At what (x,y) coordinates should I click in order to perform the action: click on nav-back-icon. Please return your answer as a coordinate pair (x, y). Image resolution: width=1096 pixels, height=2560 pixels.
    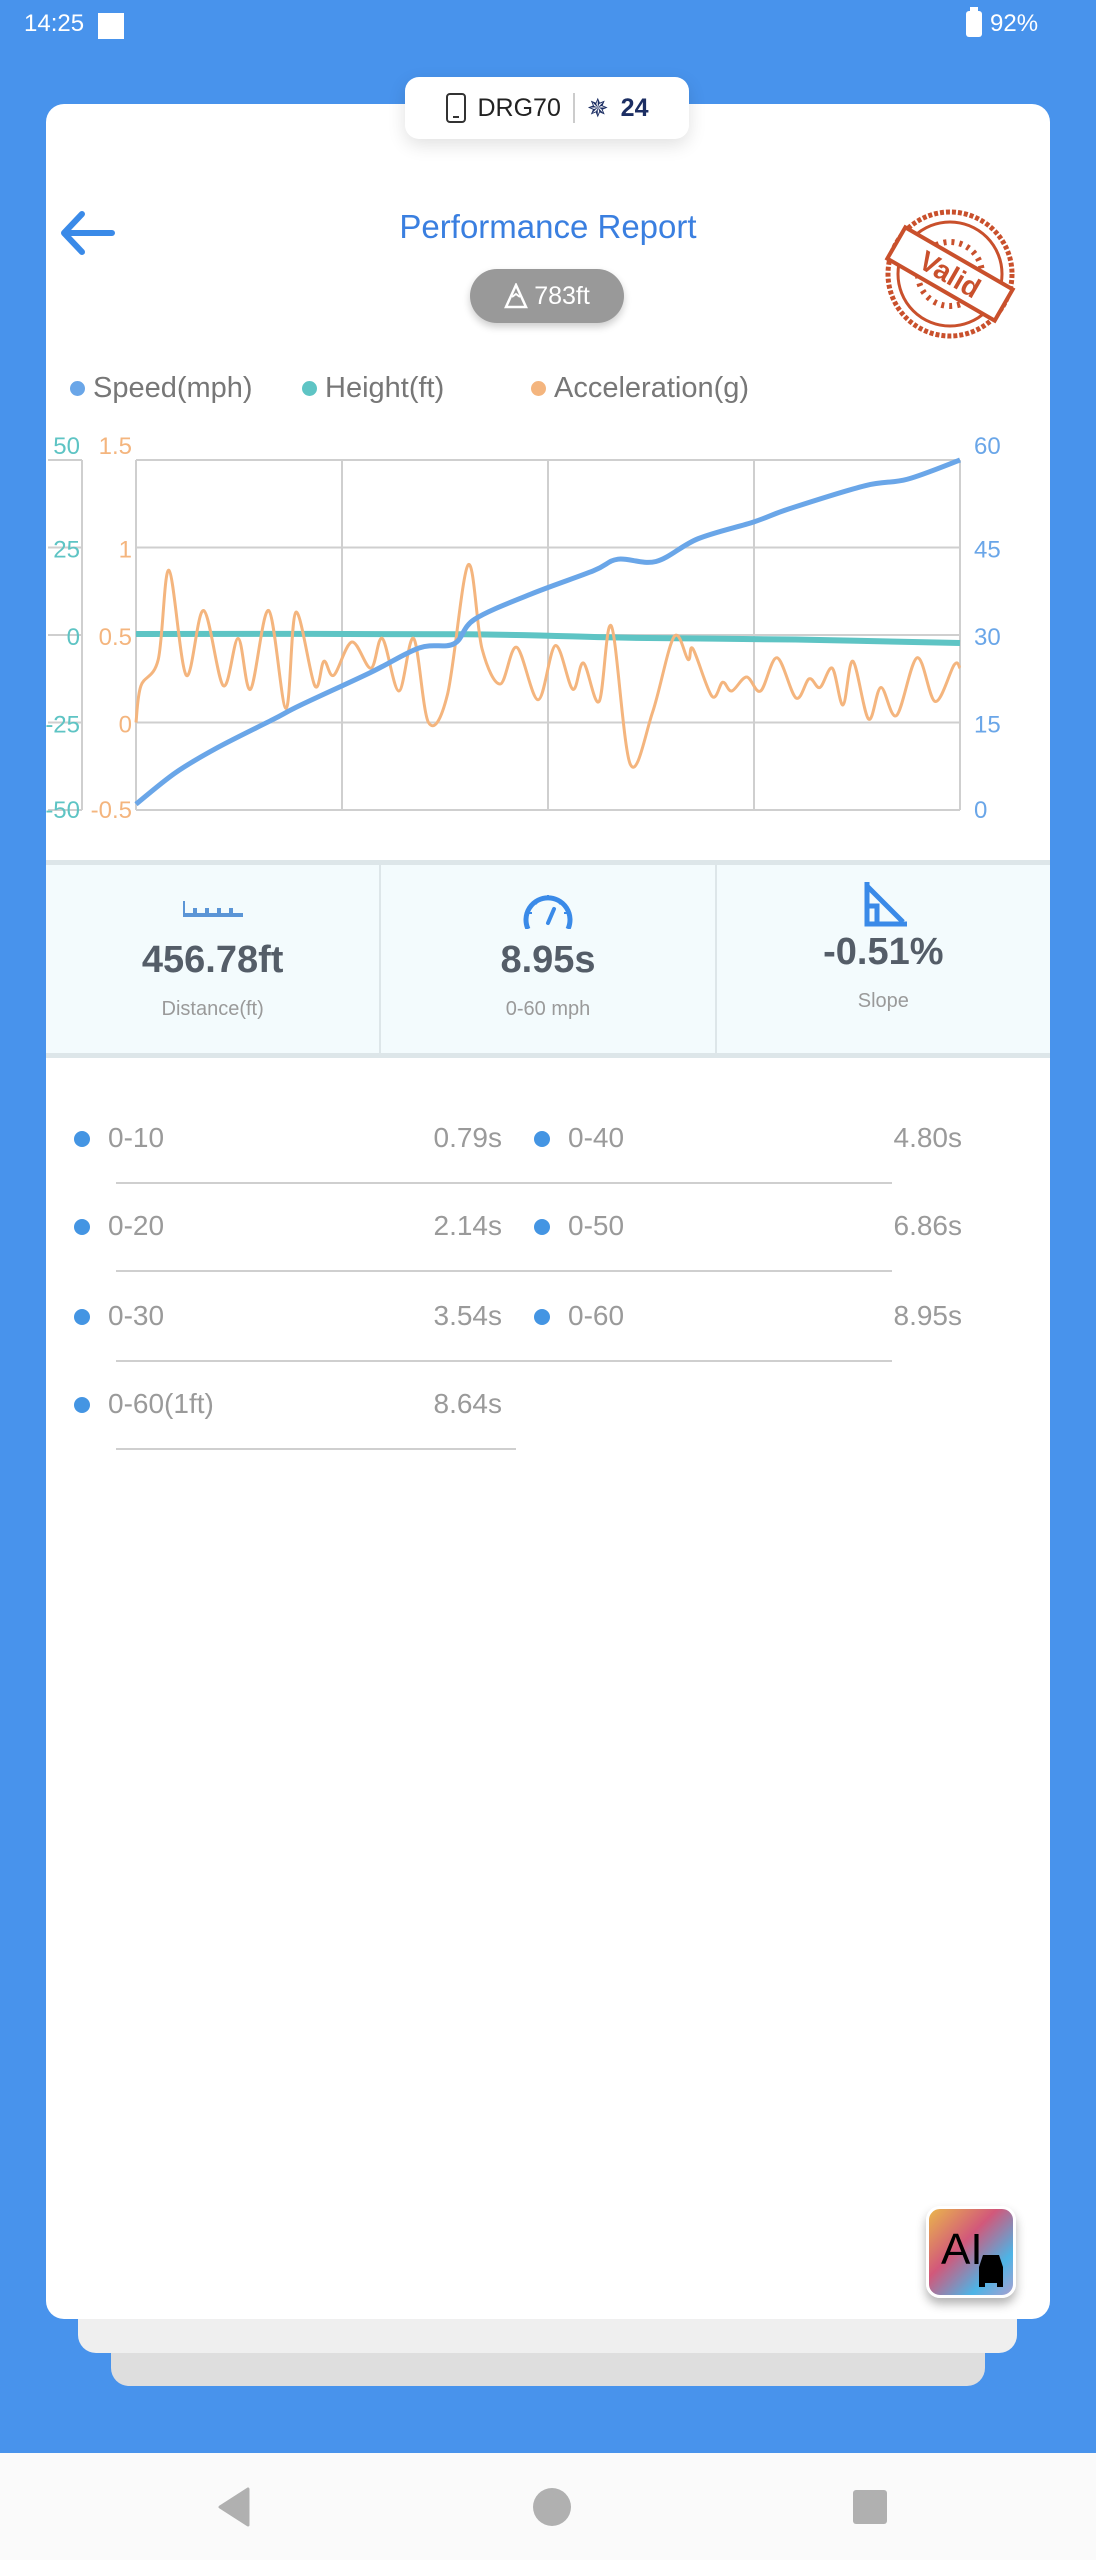
    Looking at the image, I should click on (234, 2507).